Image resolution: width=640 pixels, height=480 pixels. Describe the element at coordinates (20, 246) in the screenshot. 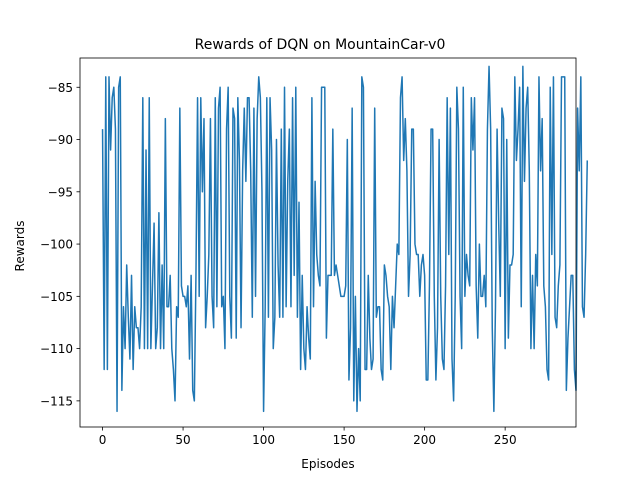

I see `y-axis-label: Rewards` at that location.